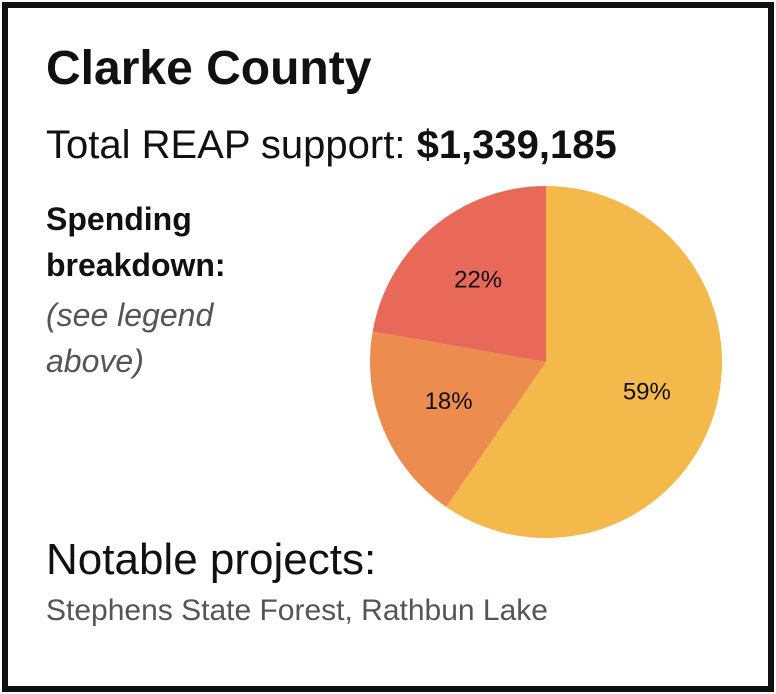 This screenshot has height=694, width=776. What do you see at coordinates (95, 361) in the screenshot?
I see `breakdown-note: above)` at bounding box center [95, 361].